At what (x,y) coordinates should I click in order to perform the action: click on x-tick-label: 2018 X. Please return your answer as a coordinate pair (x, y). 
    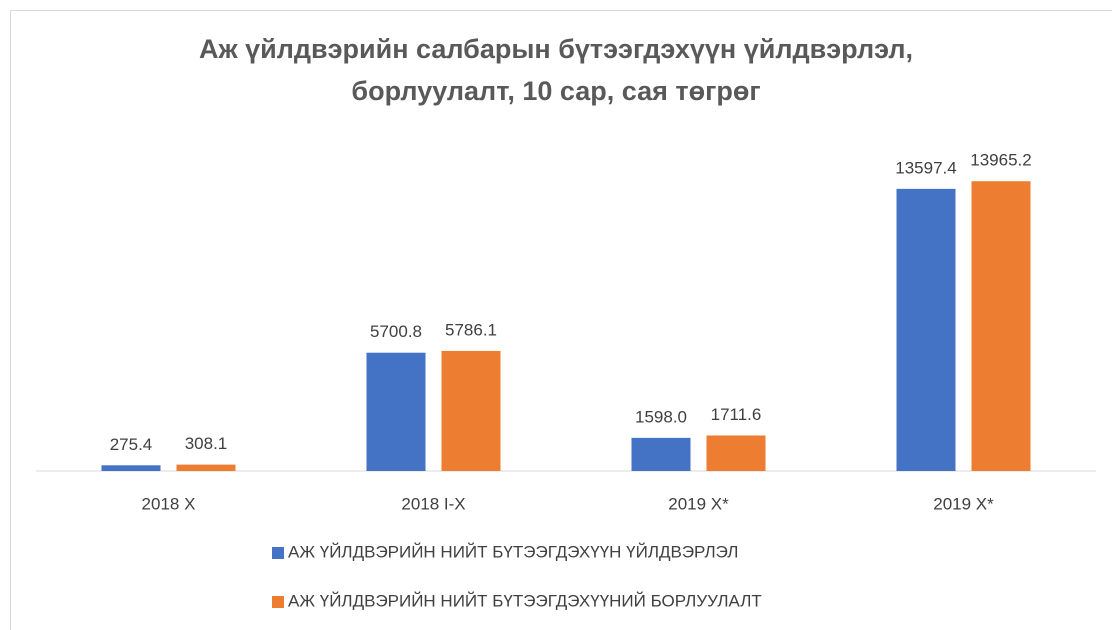
    Looking at the image, I should click on (169, 503).